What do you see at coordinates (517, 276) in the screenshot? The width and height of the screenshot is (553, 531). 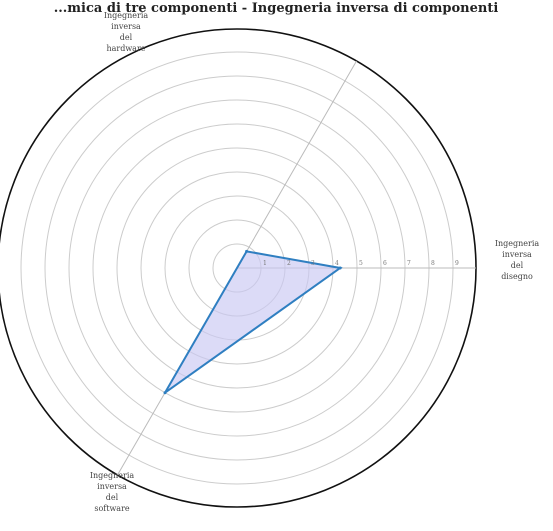 I see `axis-label-2-line-4: disegno` at bounding box center [517, 276].